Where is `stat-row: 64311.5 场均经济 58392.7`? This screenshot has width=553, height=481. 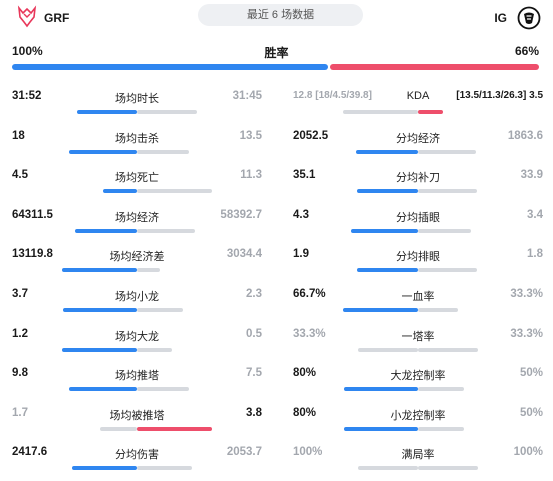 stat-row: 64311.5 场均经济 58392.7 is located at coordinates (137, 226).